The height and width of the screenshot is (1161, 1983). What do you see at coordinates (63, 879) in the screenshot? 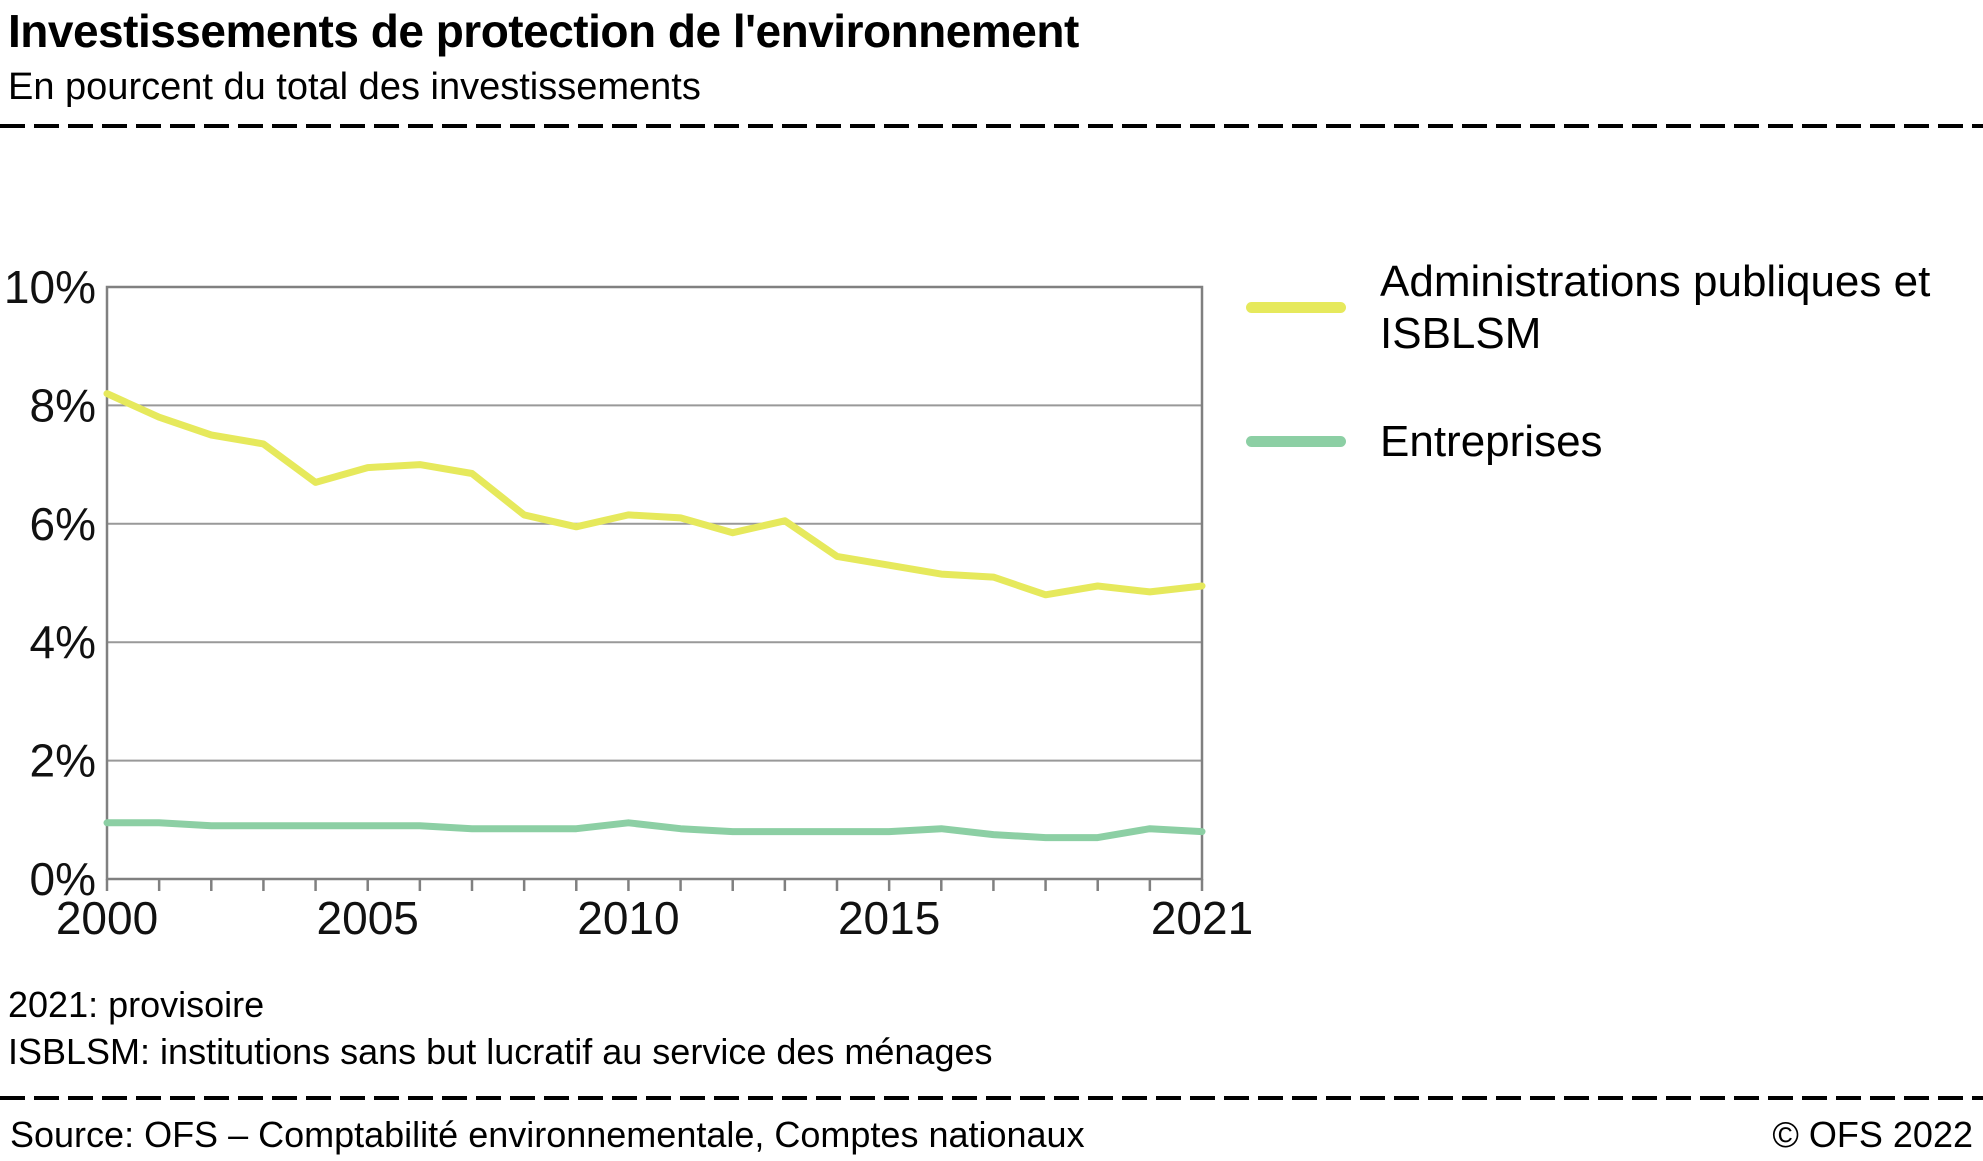
I see `y-axis-label: 0%` at bounding box center [63, 879].